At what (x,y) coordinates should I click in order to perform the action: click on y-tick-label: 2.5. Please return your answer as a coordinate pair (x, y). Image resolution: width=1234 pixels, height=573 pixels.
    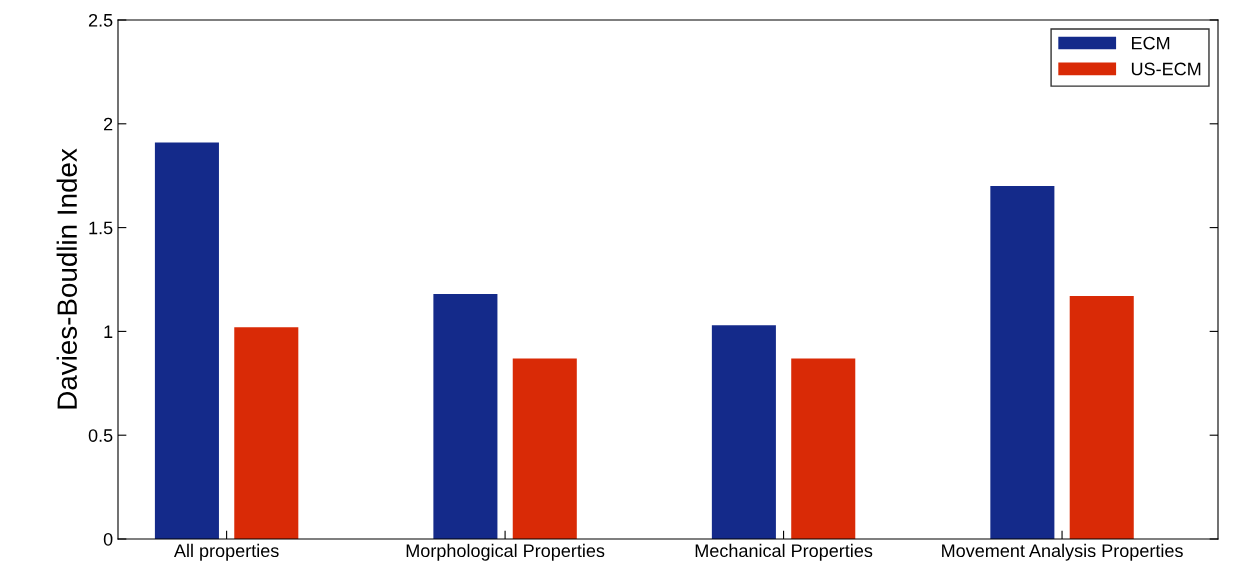
    Looking at the image, I should click on (100, 20).